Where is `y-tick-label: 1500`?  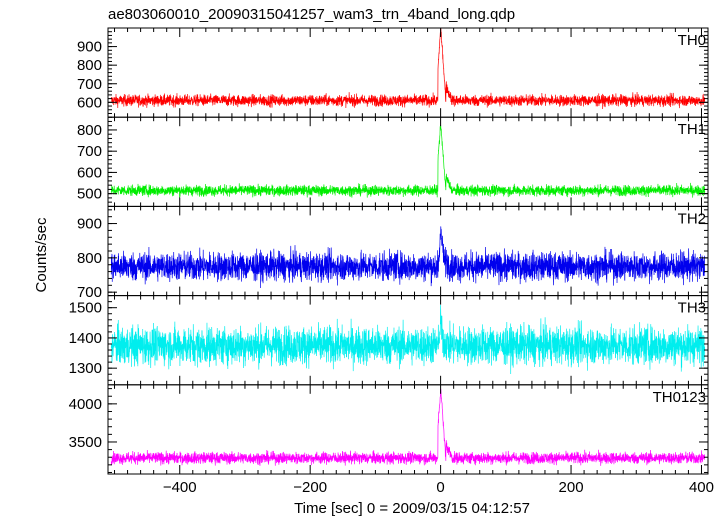 y-tick-label: 1500 is located at coordinates (85, 308).